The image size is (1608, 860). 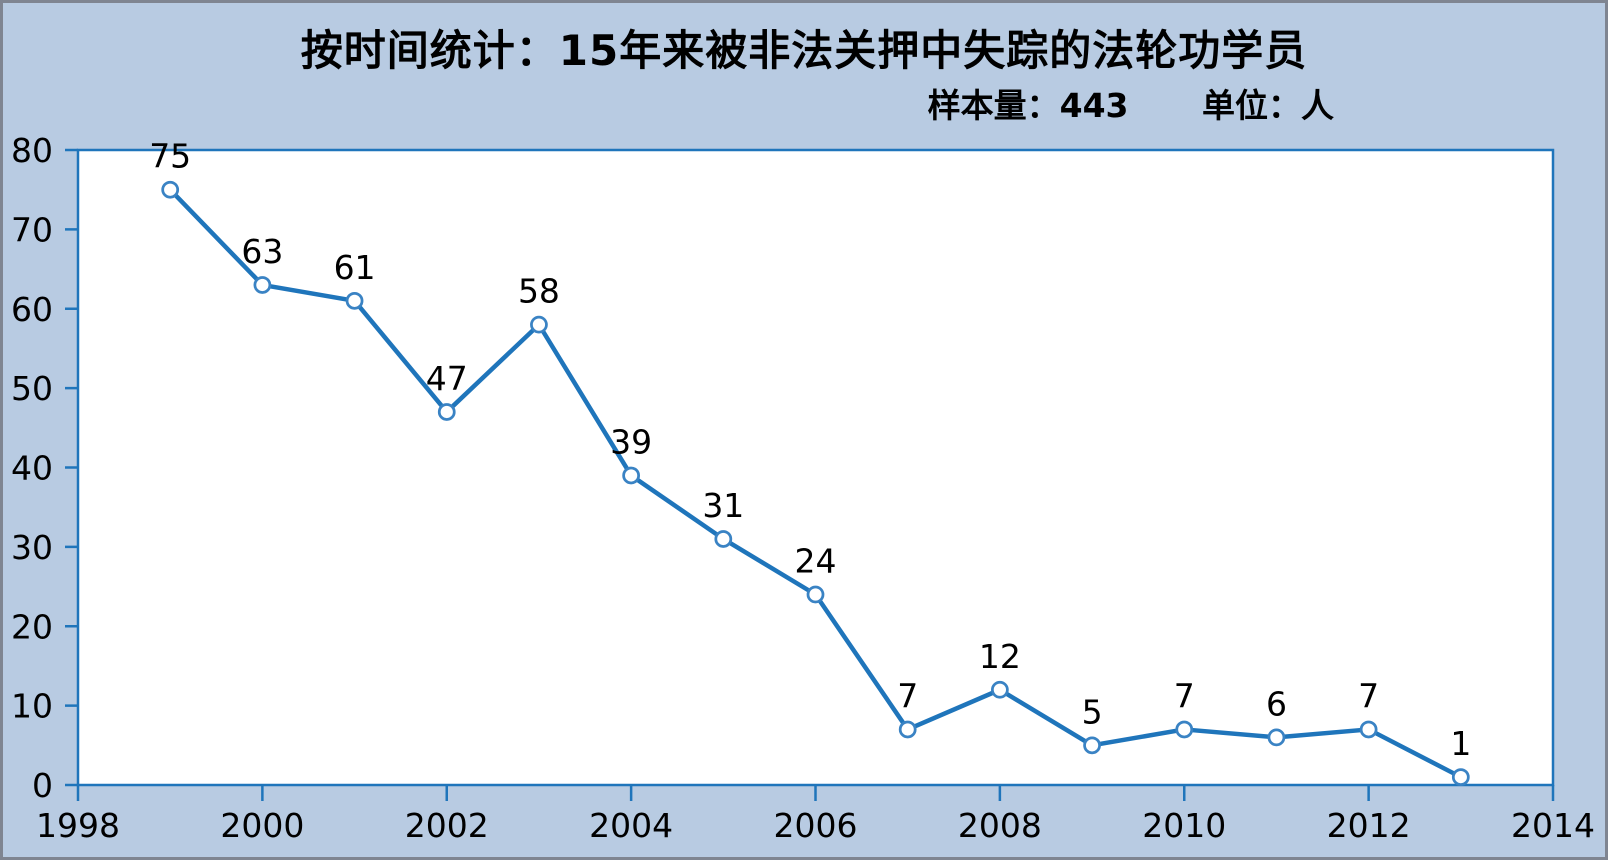 I want to click on x-axis-tick-label: 2002, so click(x=447, y=825).